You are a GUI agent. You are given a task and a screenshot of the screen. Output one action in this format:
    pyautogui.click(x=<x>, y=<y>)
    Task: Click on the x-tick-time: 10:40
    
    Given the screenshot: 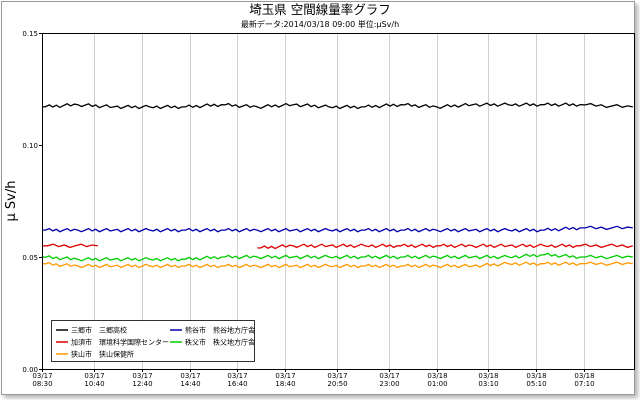 What is the action you would take?
    pyautogui.click(x=94, y=384)
    